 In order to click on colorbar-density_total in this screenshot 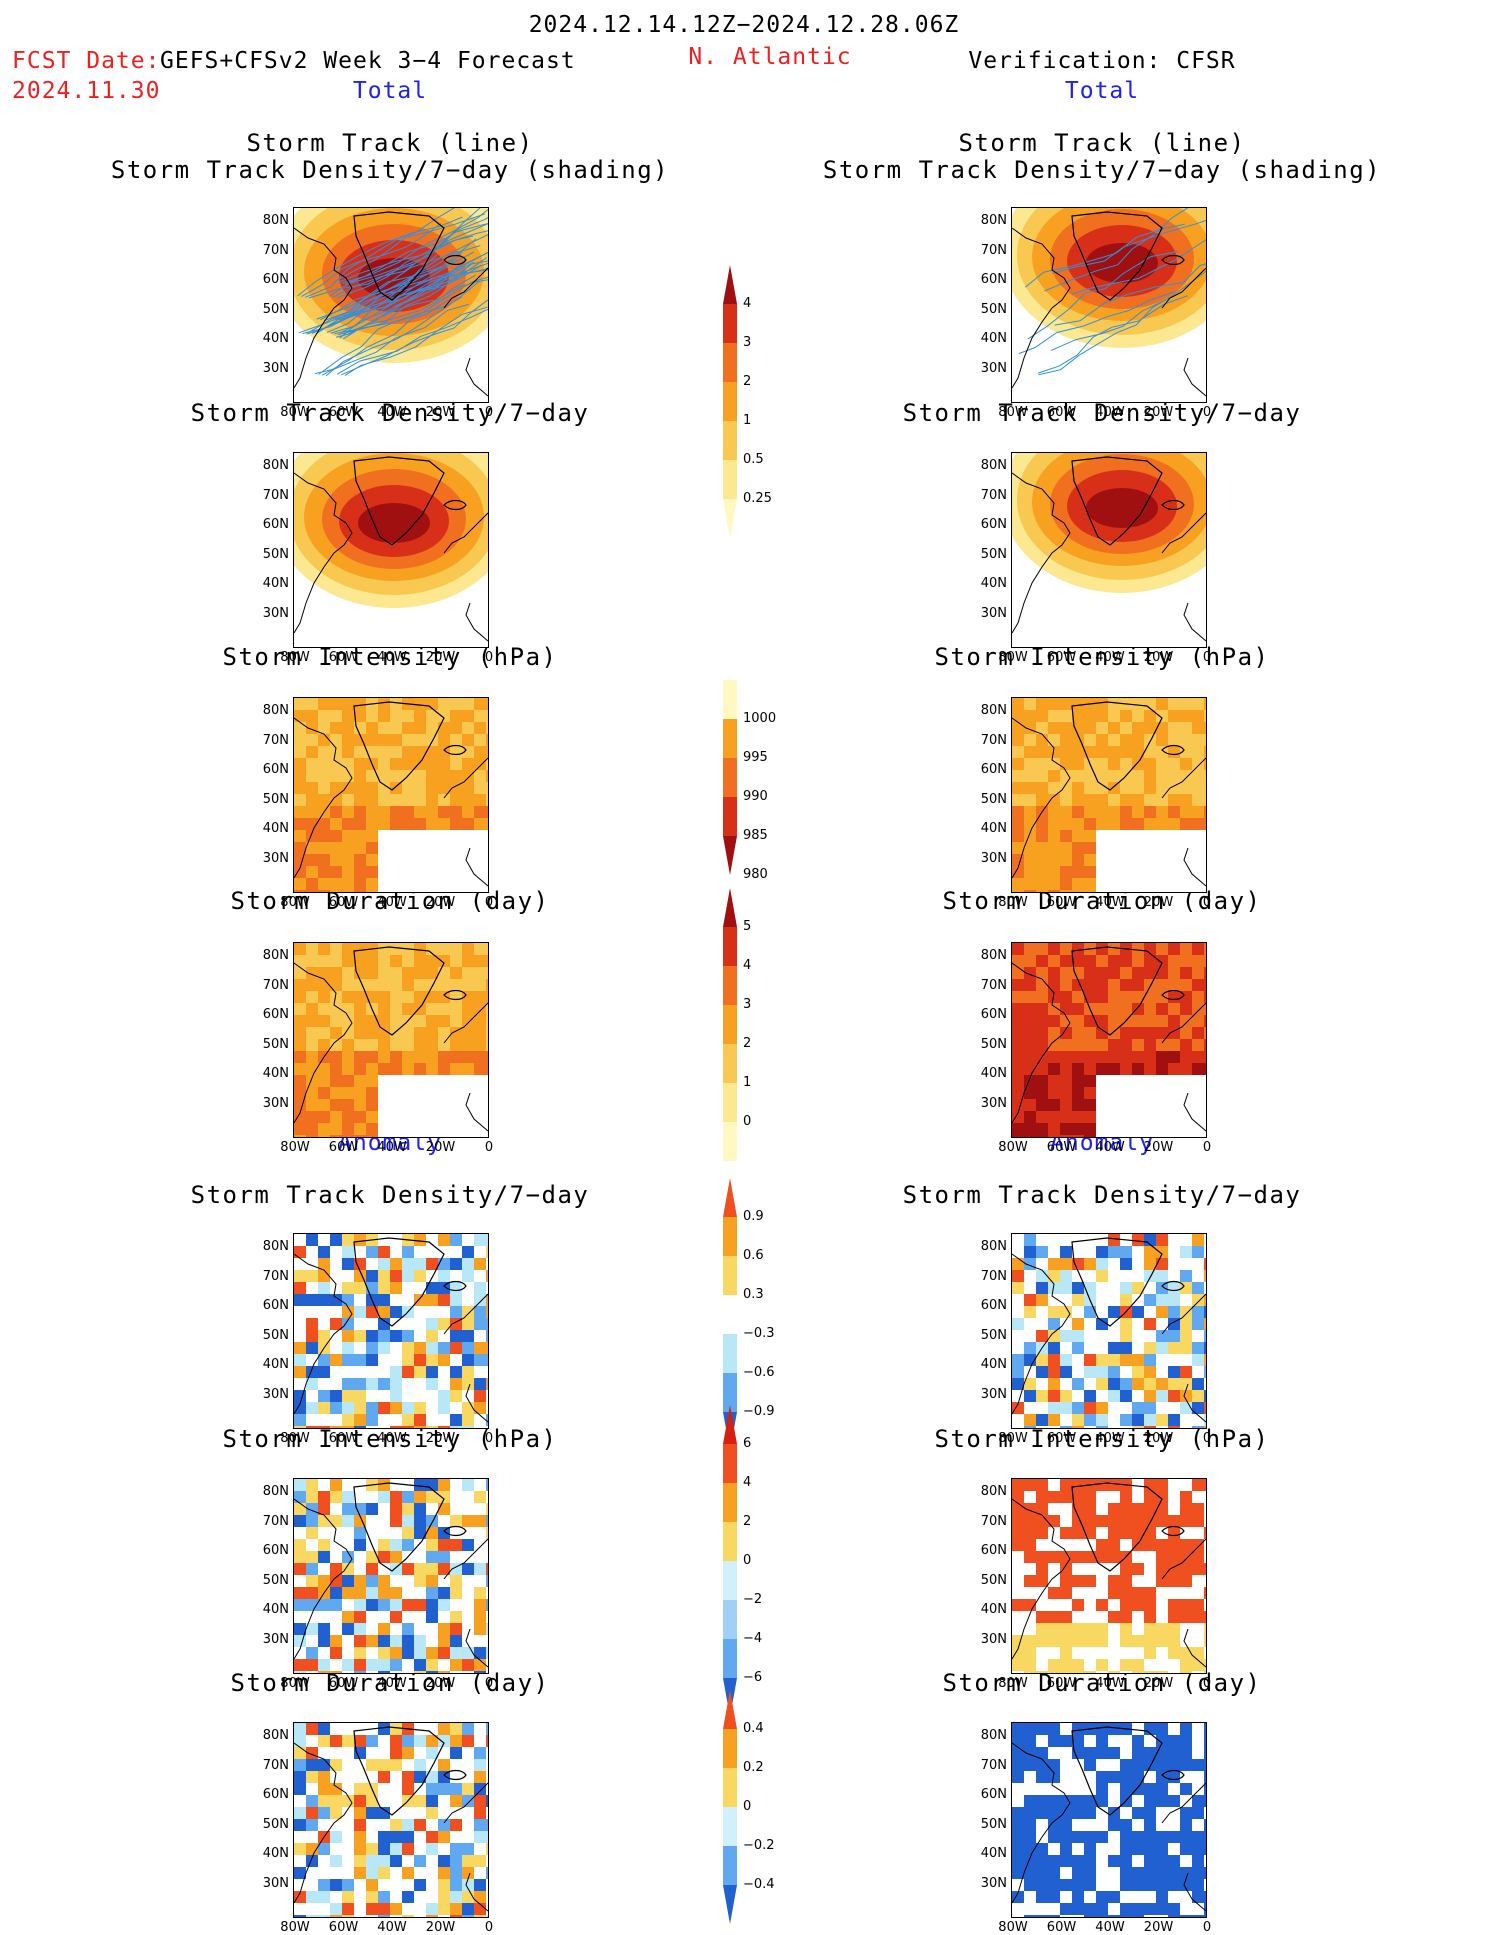, I will do `click(730, 401)`.